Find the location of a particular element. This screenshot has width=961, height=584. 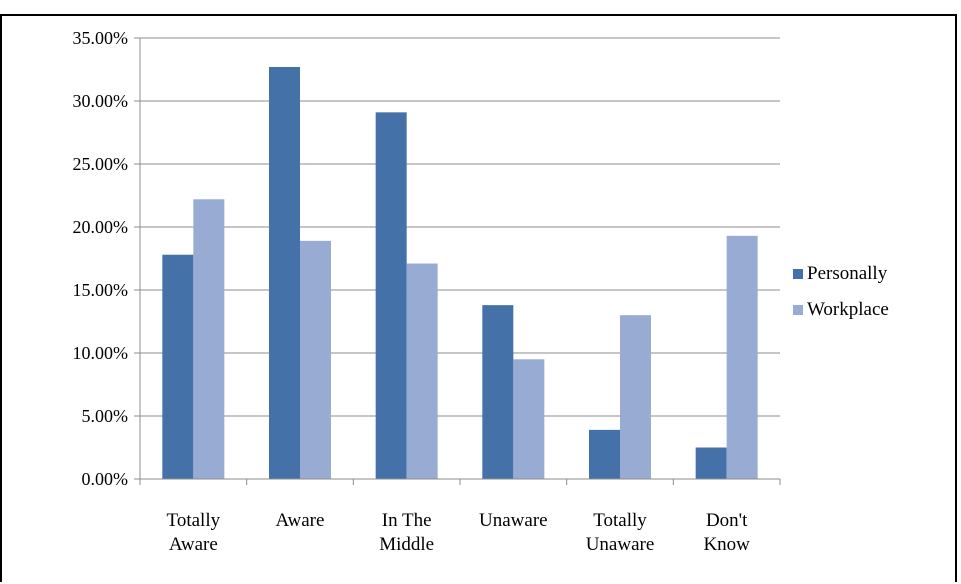

y-tick-label: 20.00% is located at coordinates (101, 227).